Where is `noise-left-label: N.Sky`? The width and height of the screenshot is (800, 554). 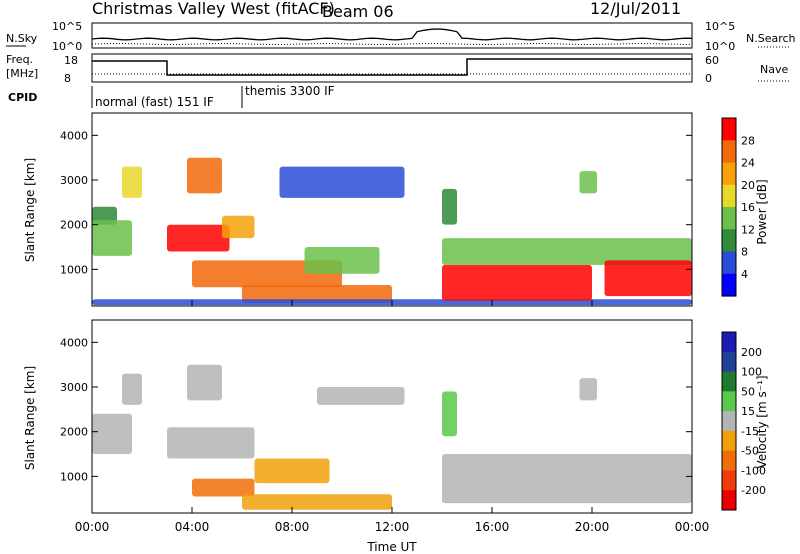 noise-left-label: N.Sky is located at coordinates (22, 38).